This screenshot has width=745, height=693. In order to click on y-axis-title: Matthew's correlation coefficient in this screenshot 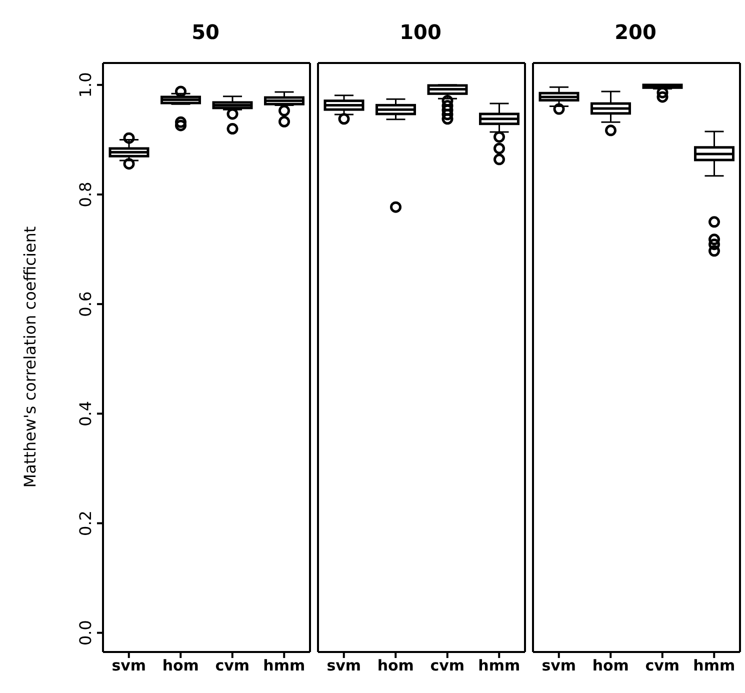, I will do `click(30, 357)`.